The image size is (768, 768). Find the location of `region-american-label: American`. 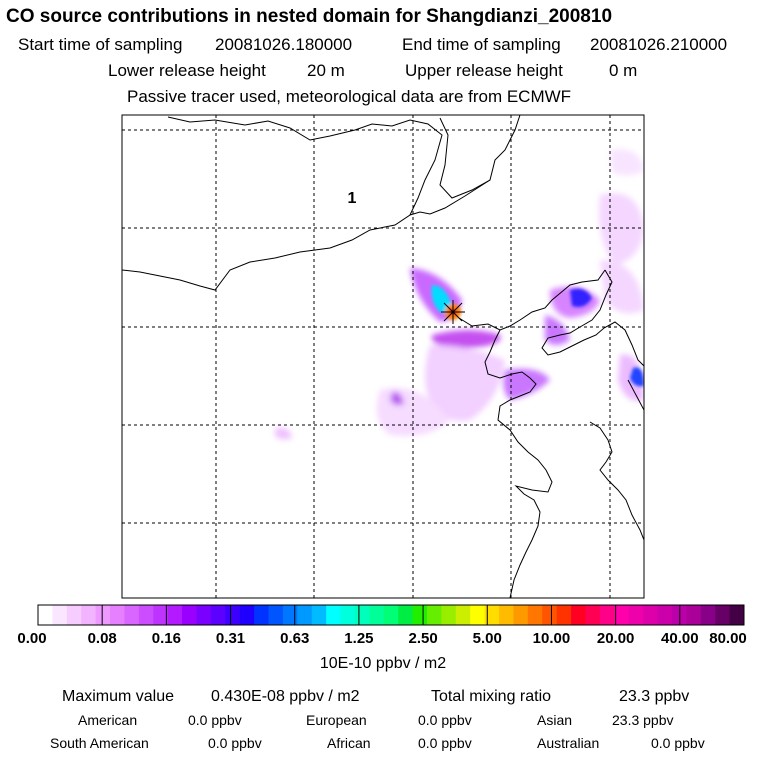

region-american-label: American is located at coordinates (108, 720).